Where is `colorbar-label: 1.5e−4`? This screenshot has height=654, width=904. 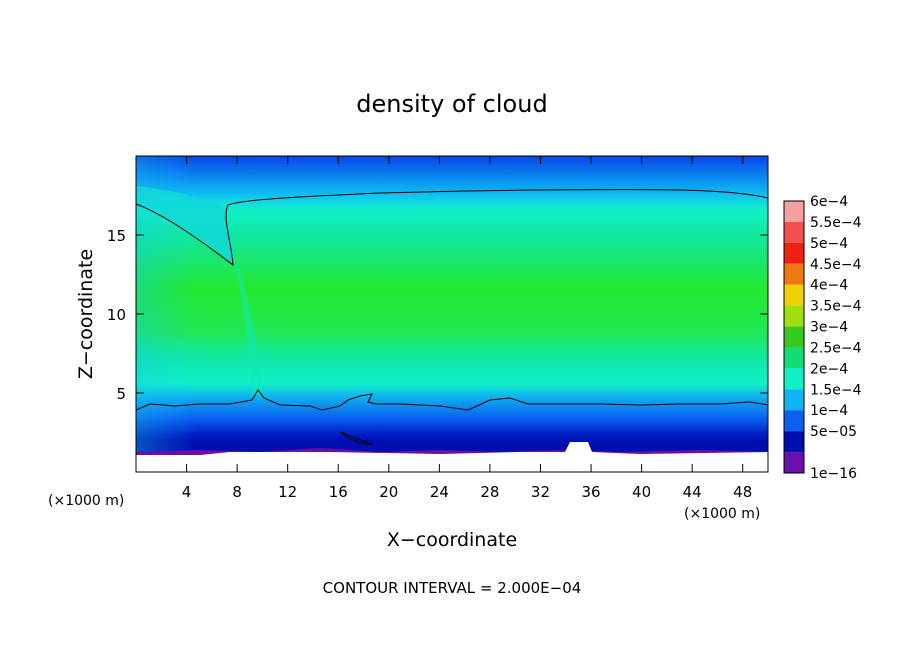 colorbar-label: 1.5e−4 is located at coordinates (836, 390).